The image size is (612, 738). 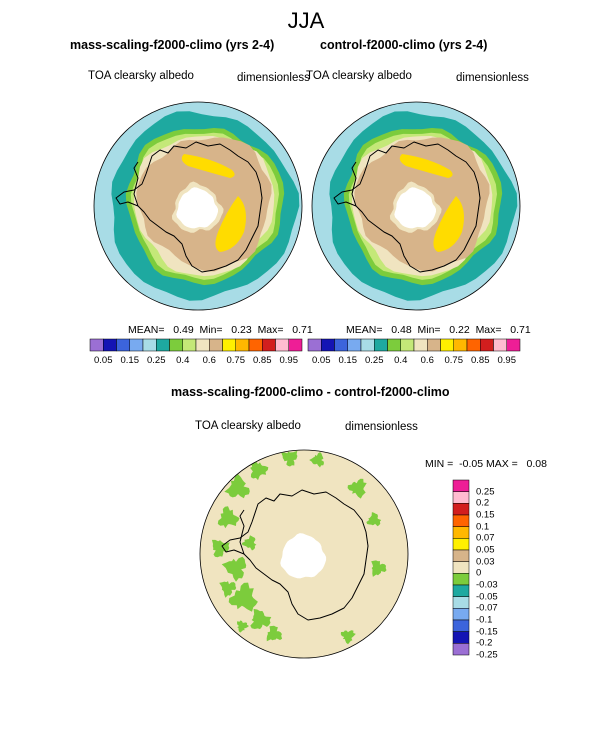 I want to click on colorbar-tick-label: -0.03, so click(x=487, y=585).